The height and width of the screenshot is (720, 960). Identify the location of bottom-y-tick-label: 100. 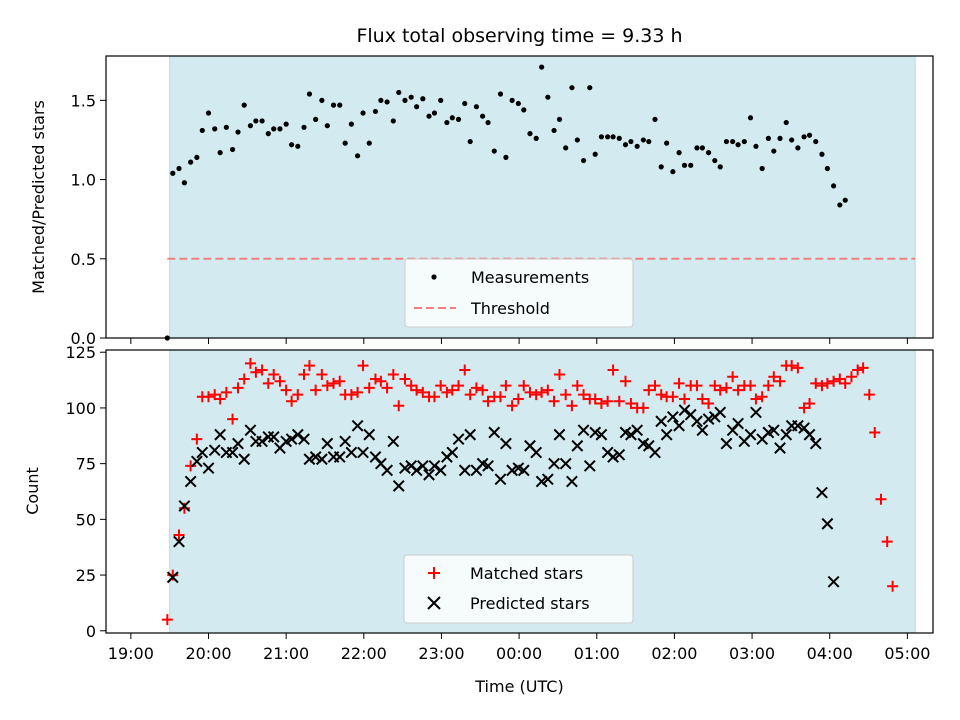
(80, 408).